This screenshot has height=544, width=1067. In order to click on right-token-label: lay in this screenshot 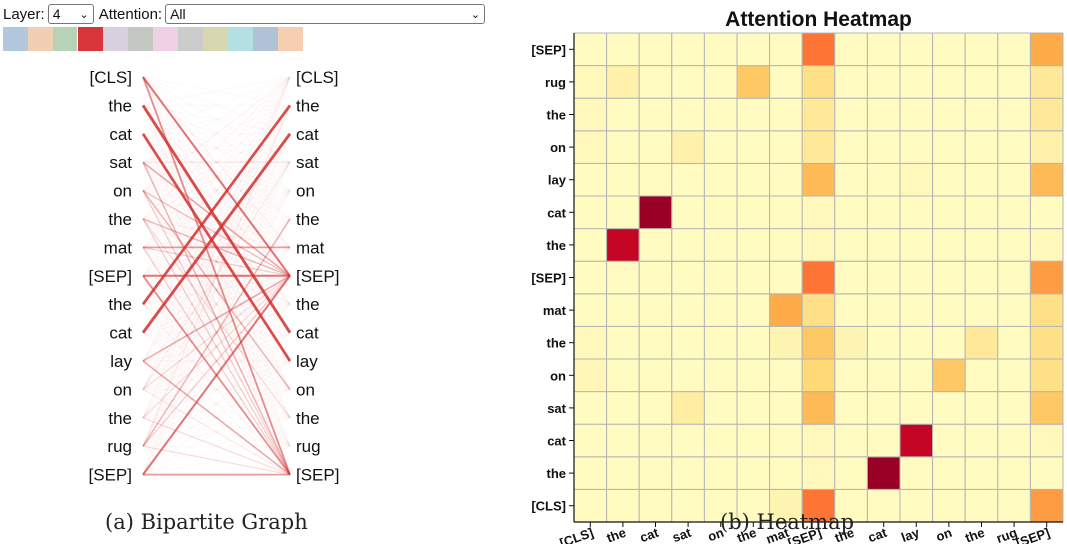, I will do `click(307, 361)`.